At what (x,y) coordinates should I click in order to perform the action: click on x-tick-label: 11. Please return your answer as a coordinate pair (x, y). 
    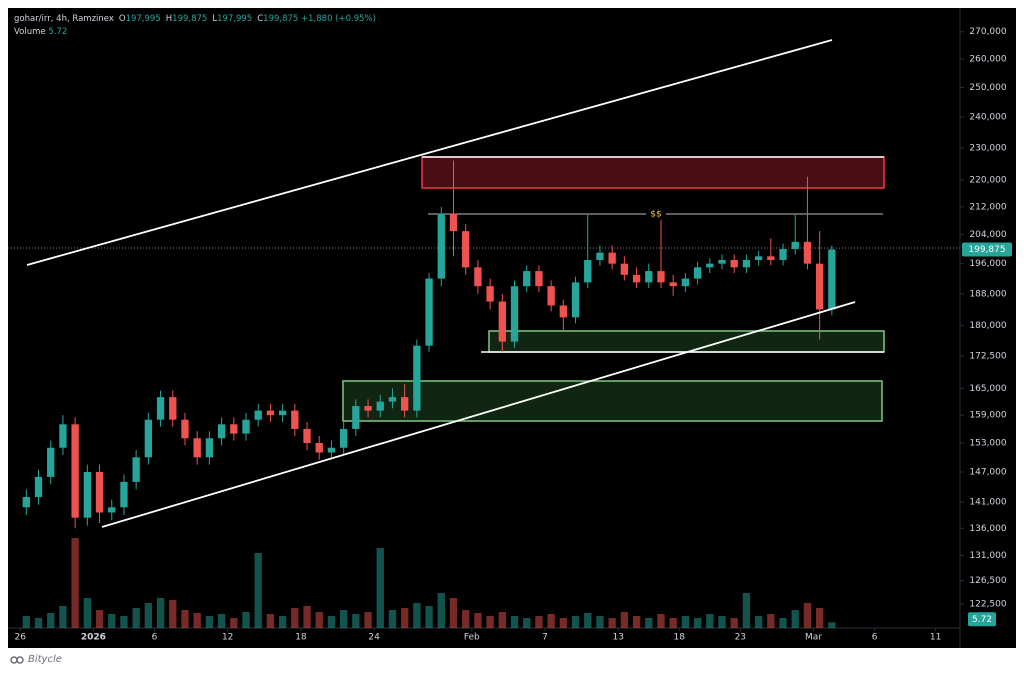
    Looking at the image, I should click on (935, 638).